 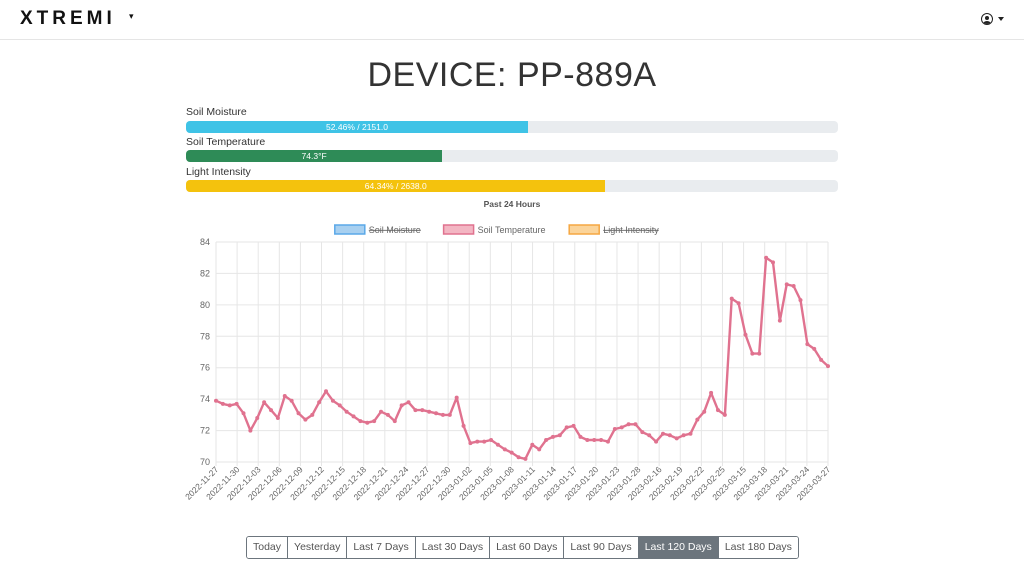 What do you see at coordinates (601, 547) in the screenshot?
I see `range-button-last-90-days: Last 90 Days` at bounding box center [601, 547].